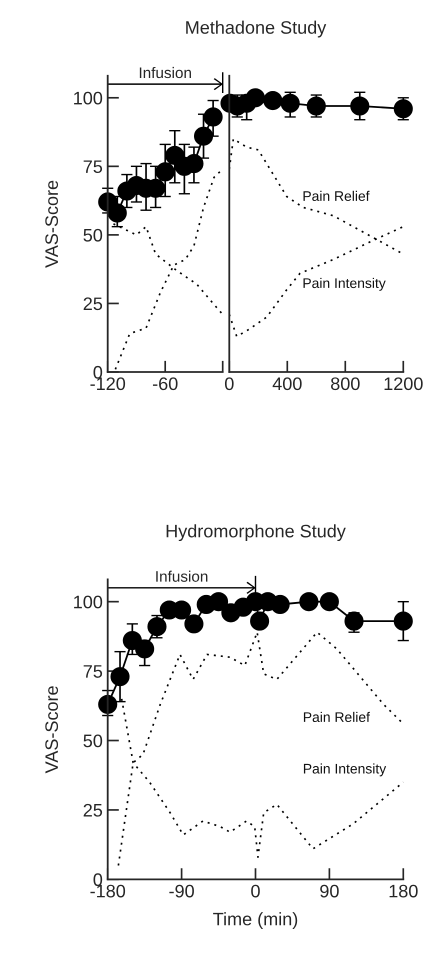 The height and width of the screenshot is (960, 431). I want to click on chart-title: Methadone Study, so click(256, 29).